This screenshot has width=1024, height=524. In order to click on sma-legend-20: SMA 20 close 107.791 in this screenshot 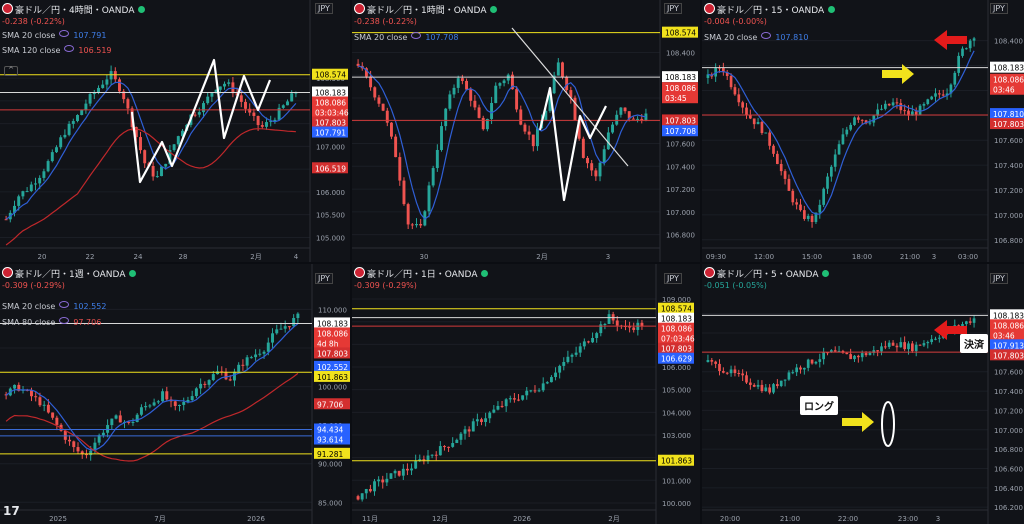, I will do `click(54, 35)`.